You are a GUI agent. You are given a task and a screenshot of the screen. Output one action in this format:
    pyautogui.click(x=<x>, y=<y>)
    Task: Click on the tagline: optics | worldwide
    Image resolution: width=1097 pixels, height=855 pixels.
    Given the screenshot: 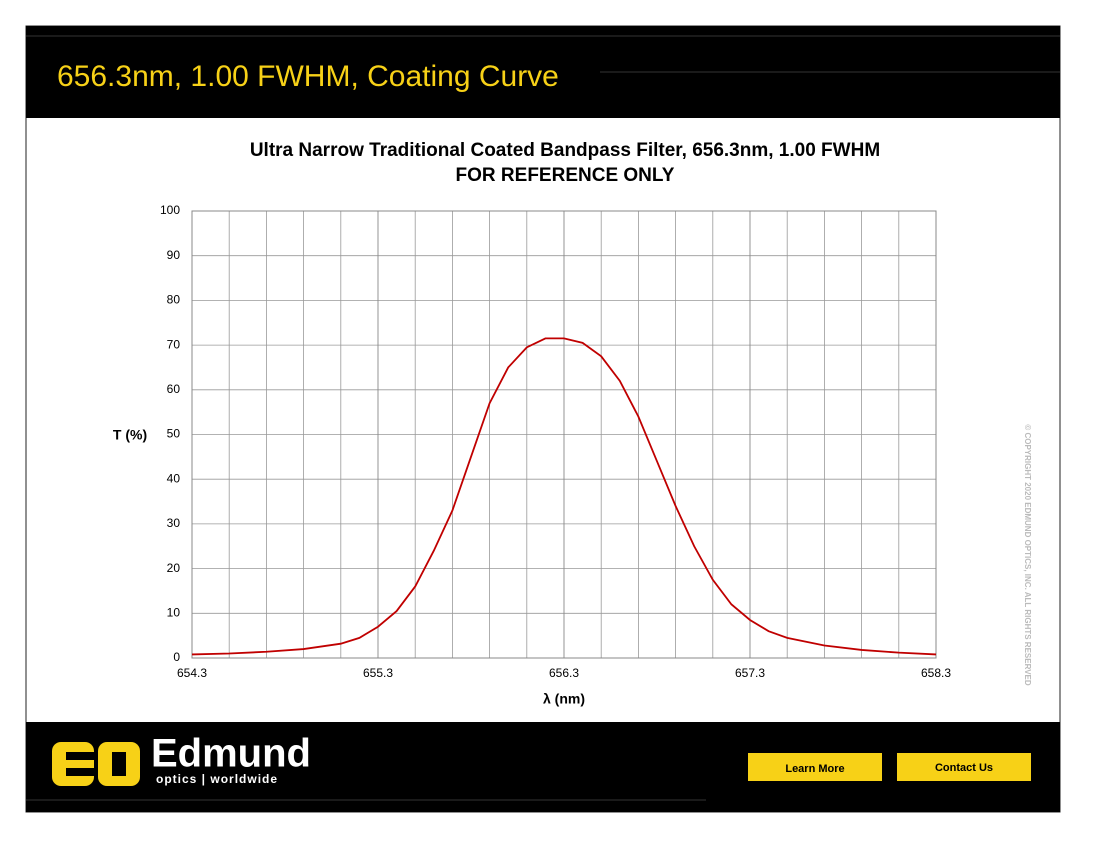 What is the action you would take?
    pyautogui.click(x=217, y=779)
    